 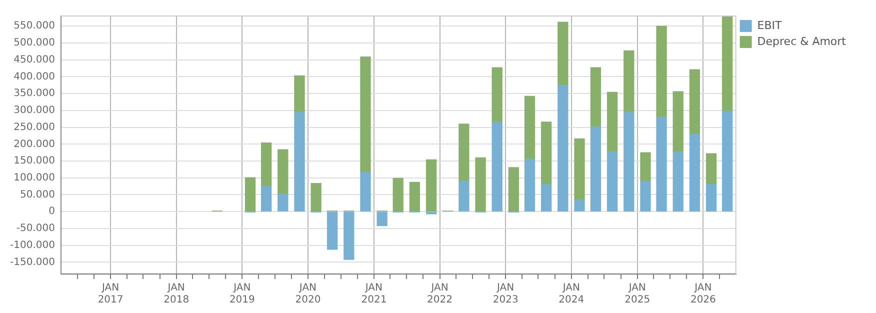 What do you see at coordinates (34, 127) in the screenshot?
I see `y-tick-label: 250.000` at bounding box center [34, 127].